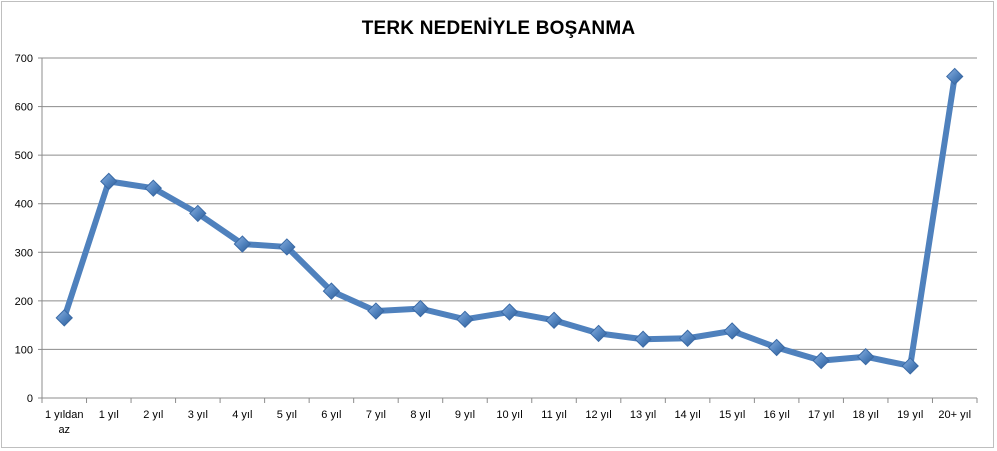  What do you see at coordinates (553, 415) in the screenshot?
I see `x-tick-label: 11 yıl` at bounding box center [553, 415].